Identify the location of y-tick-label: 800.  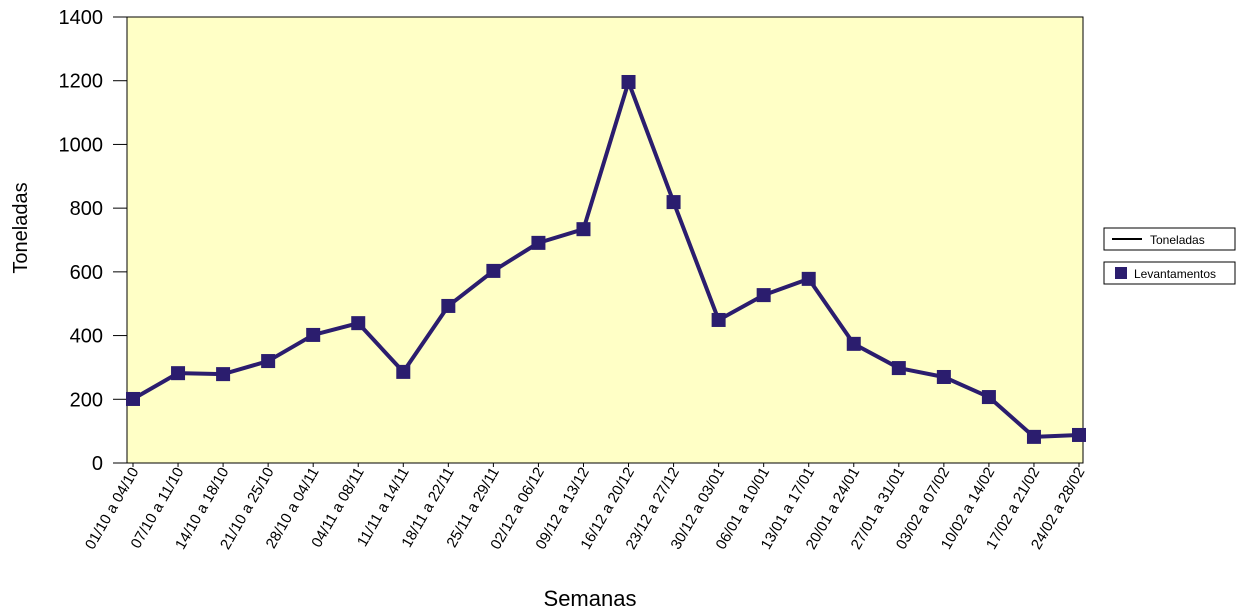
(86, 209).